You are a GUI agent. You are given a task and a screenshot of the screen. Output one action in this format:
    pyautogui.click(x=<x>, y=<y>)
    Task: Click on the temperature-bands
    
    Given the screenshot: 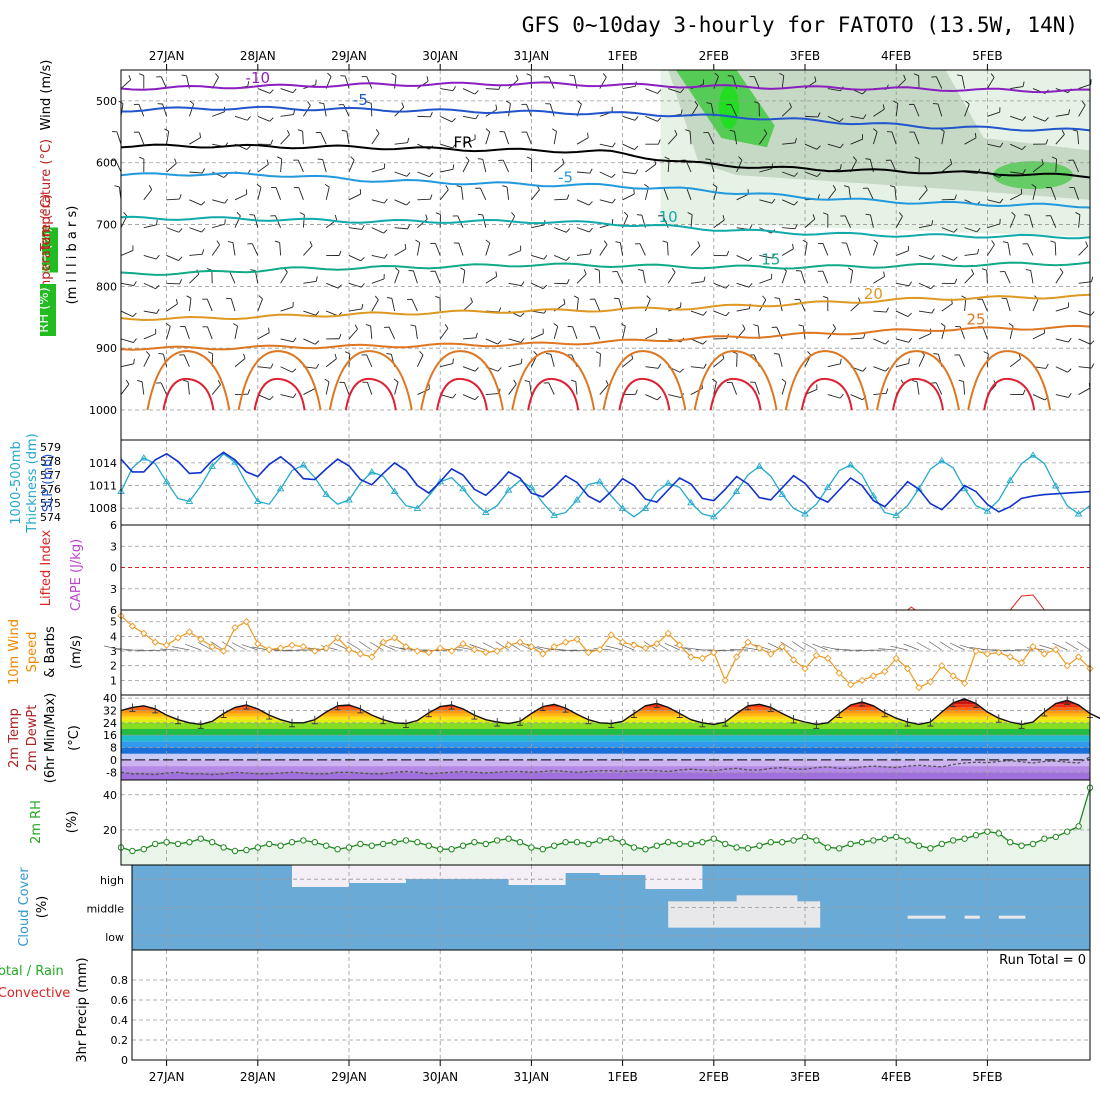 What is the action you would take?
    pyautogui.click(x=605, y=739)
    